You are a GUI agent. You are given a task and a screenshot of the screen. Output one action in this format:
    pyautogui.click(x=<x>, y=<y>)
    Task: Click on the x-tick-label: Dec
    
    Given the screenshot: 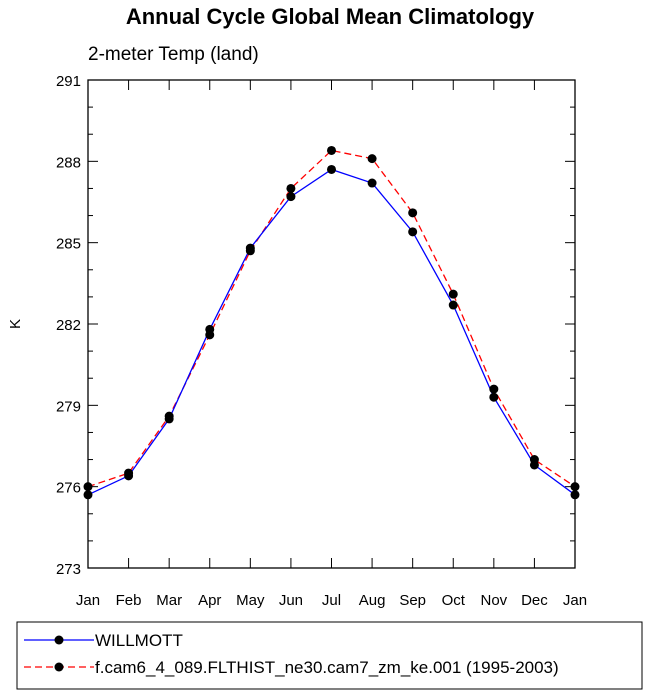 What is the action you would take?
    pyautogui.click(x=534, y=600)
    